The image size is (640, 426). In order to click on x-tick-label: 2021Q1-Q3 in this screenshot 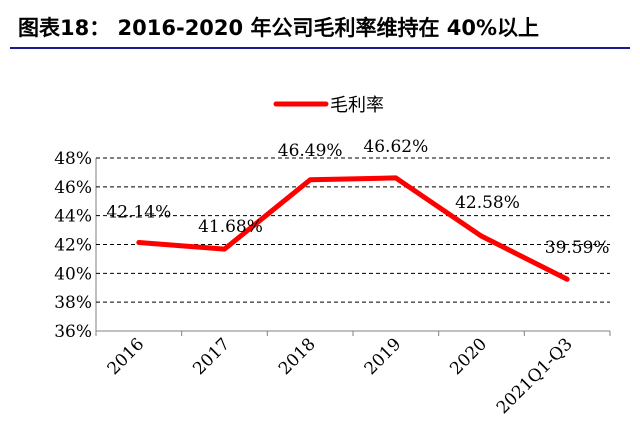, I will do `click(535, 376)`.